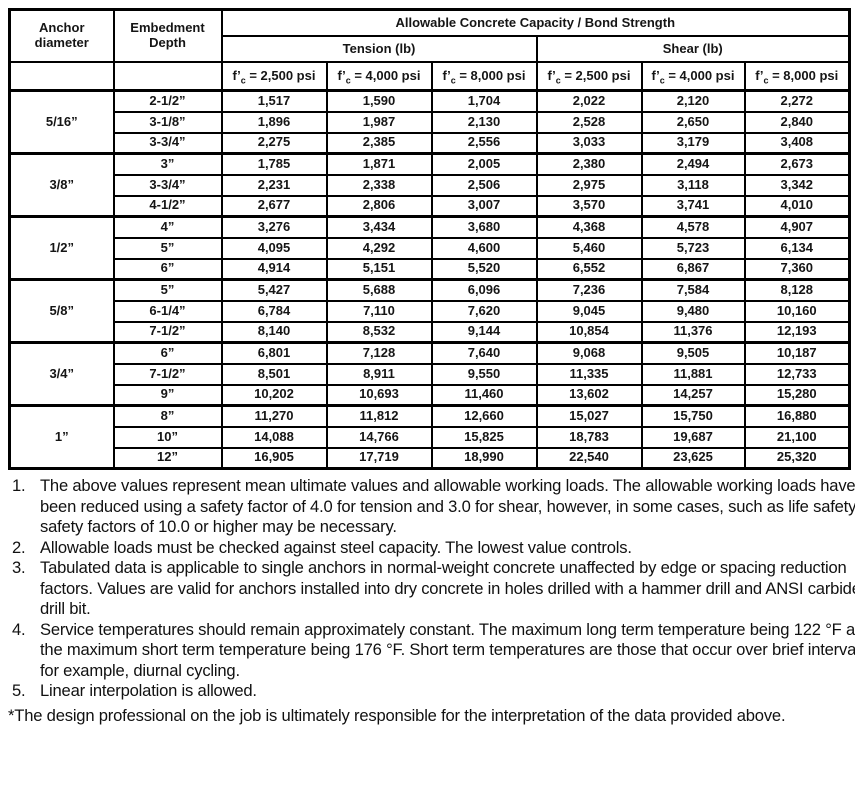 Image resolution: width=855 pixels, height=810 pixels. I want to click on capacity-value-cell: 8,911, so click(379, 374).